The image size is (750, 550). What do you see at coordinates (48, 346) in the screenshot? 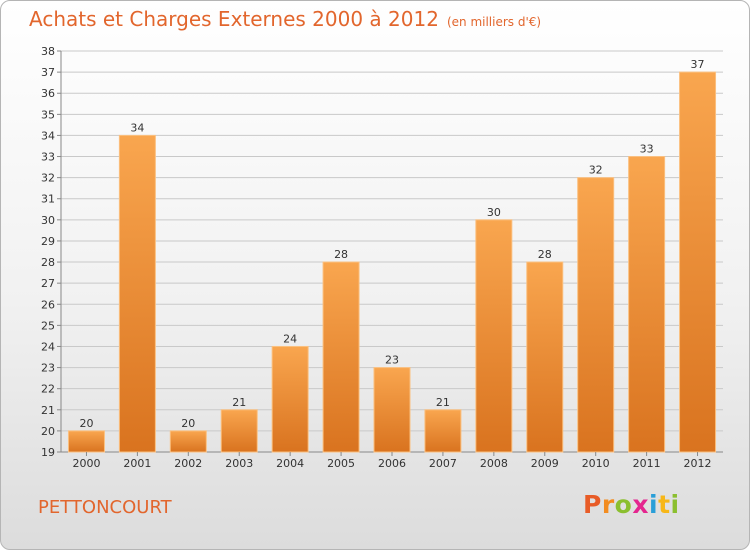
I see `y-tick-label: 24` at bounding box center [48, 346].